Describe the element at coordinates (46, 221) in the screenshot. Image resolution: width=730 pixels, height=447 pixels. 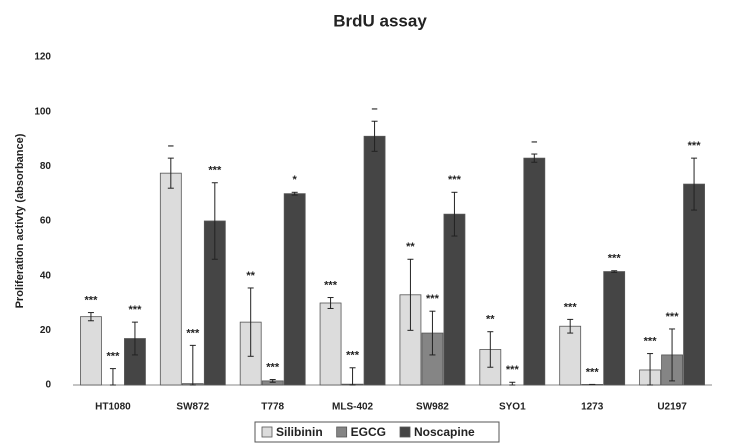
I see `y-tick-label: 60` at that location.